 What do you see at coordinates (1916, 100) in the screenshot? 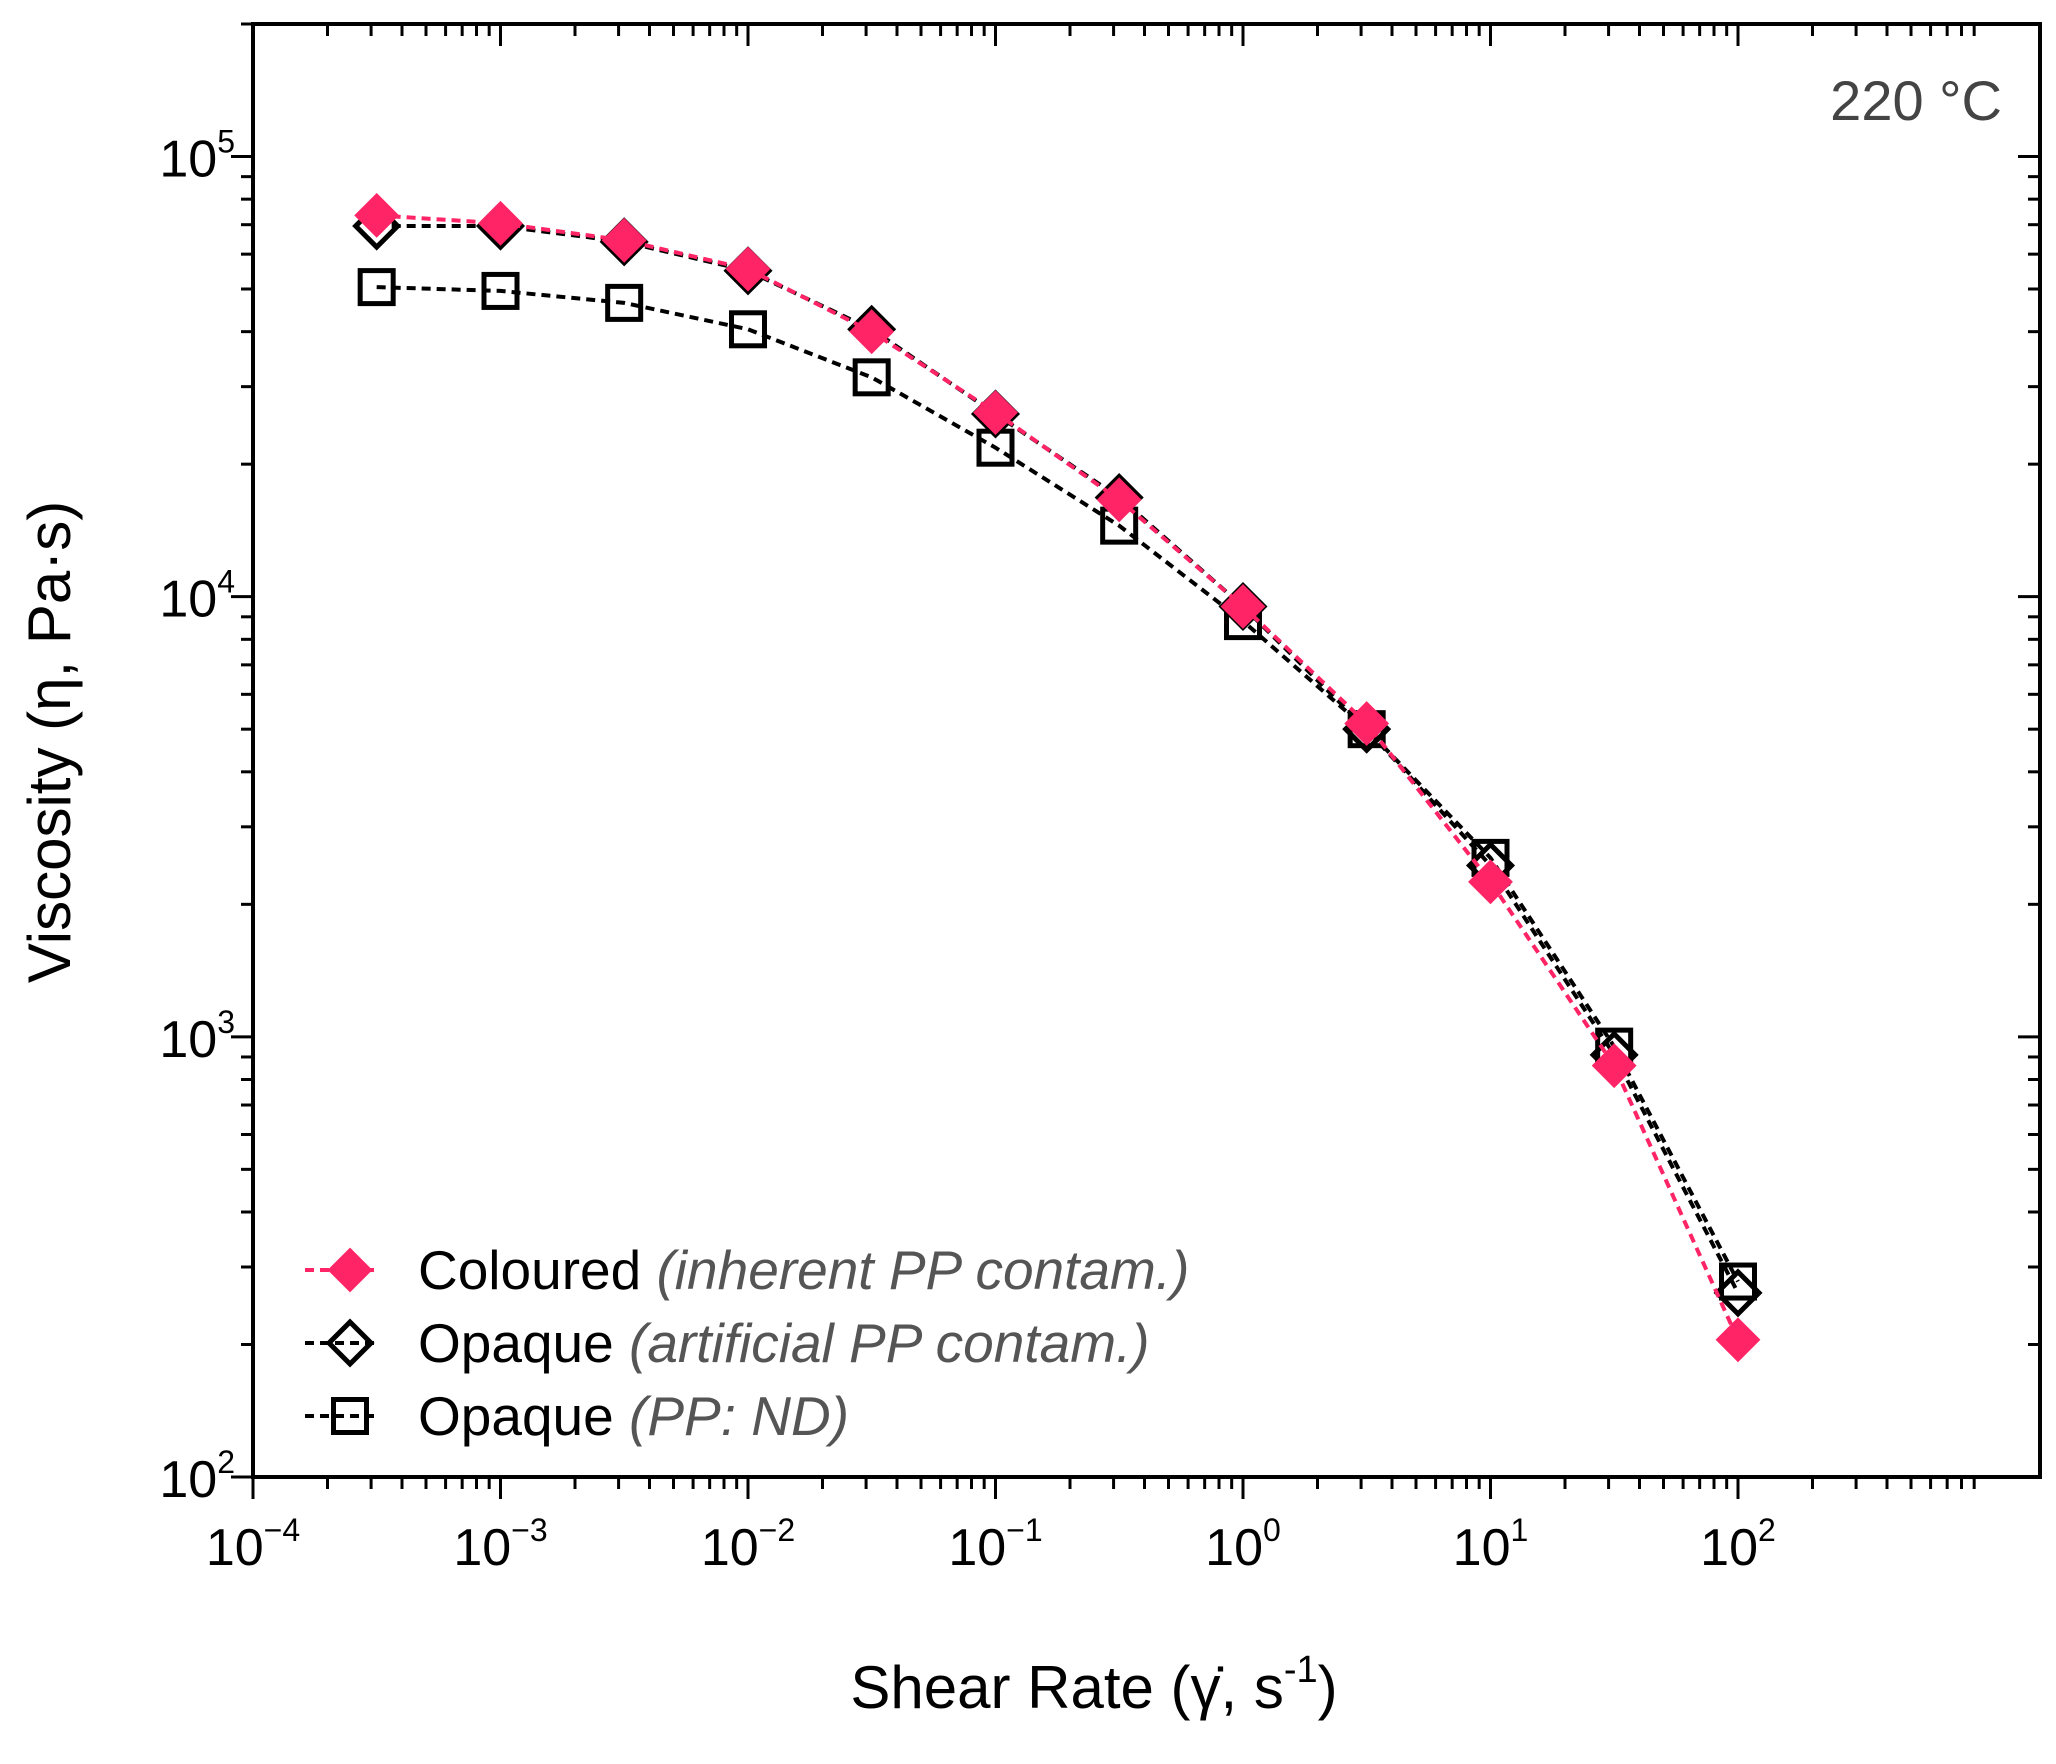
I see `temperature-annotation: 220 °C` at bounding box center [1916, 100].